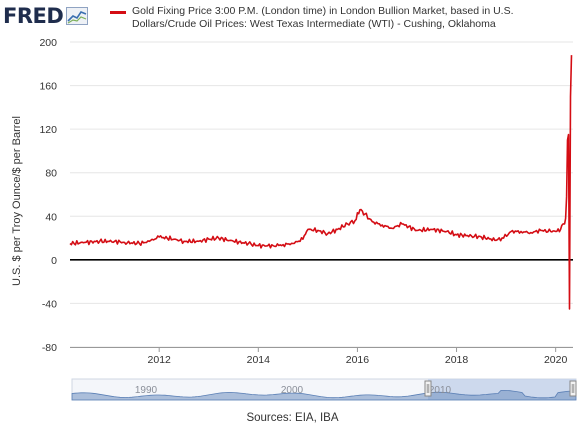 The height and width of the screenshot is (434, 585). I want to click on y-tick-label: 0, so click(54, 261).